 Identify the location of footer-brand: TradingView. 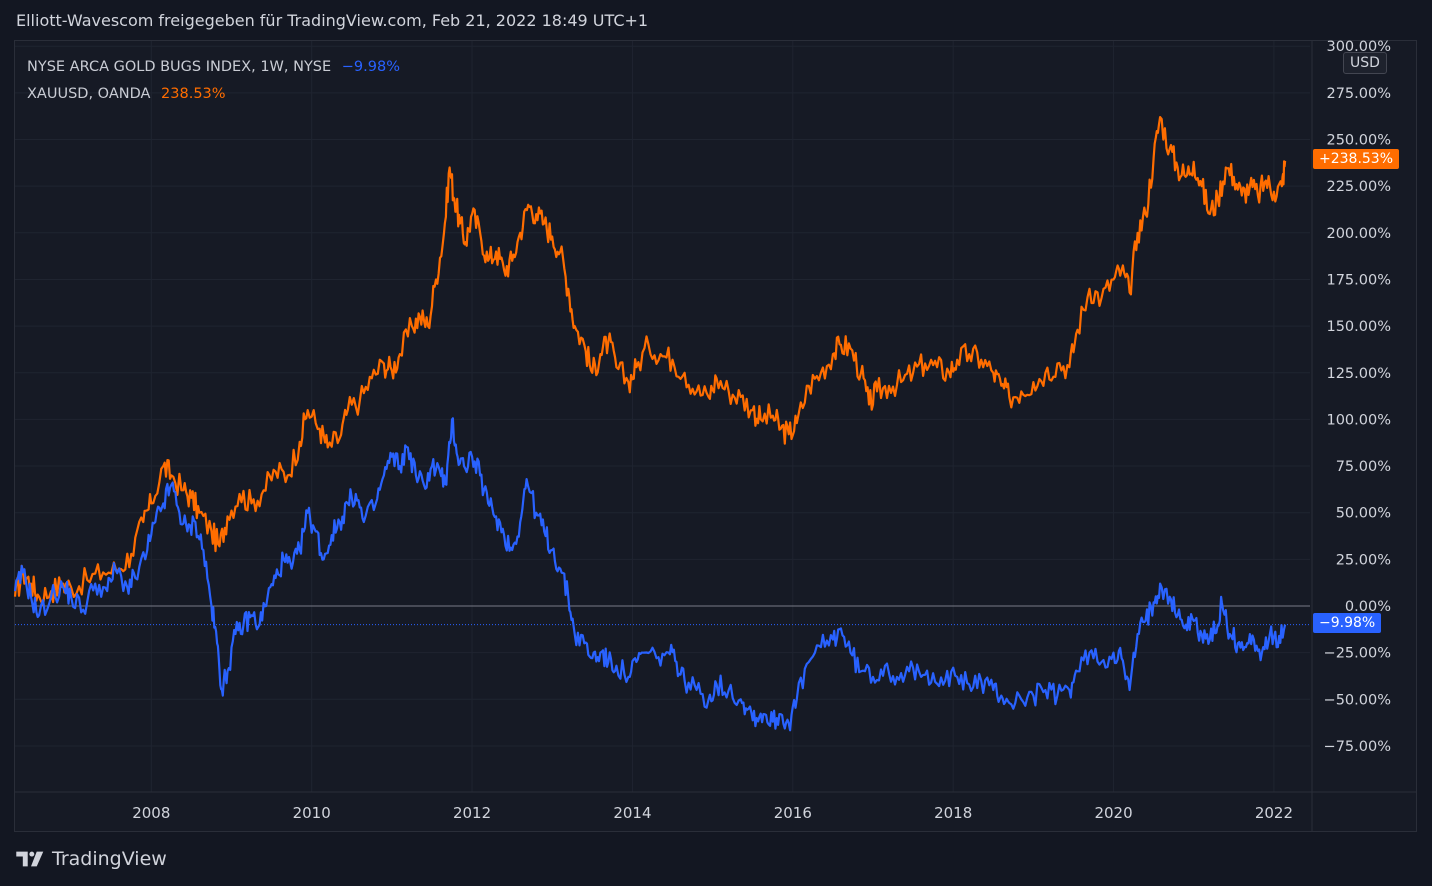
(91, 859).